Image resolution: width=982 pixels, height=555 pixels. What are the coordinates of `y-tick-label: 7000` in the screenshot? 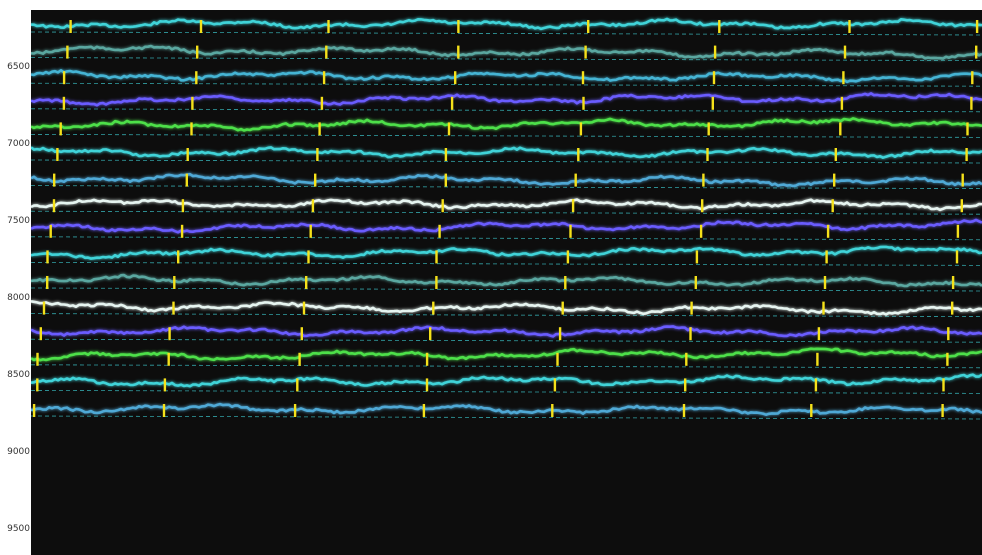 It's located at (18, 144).